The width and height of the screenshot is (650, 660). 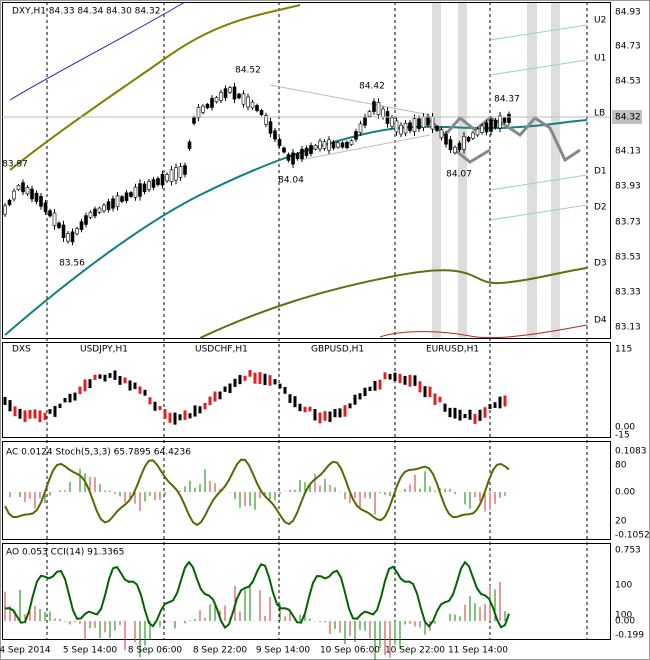 What do you see at coordinates (248, 71) in the screenshot?
I see `price-annotation: 84.52` at bounding box center [248, 71].